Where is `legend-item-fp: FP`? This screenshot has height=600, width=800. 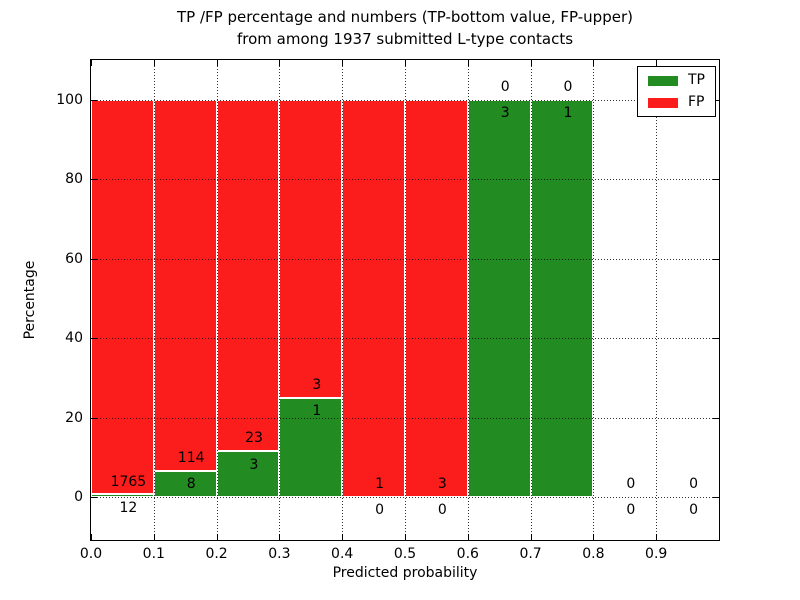
legend-item-fp: FP is located at coordinates (676, 102).